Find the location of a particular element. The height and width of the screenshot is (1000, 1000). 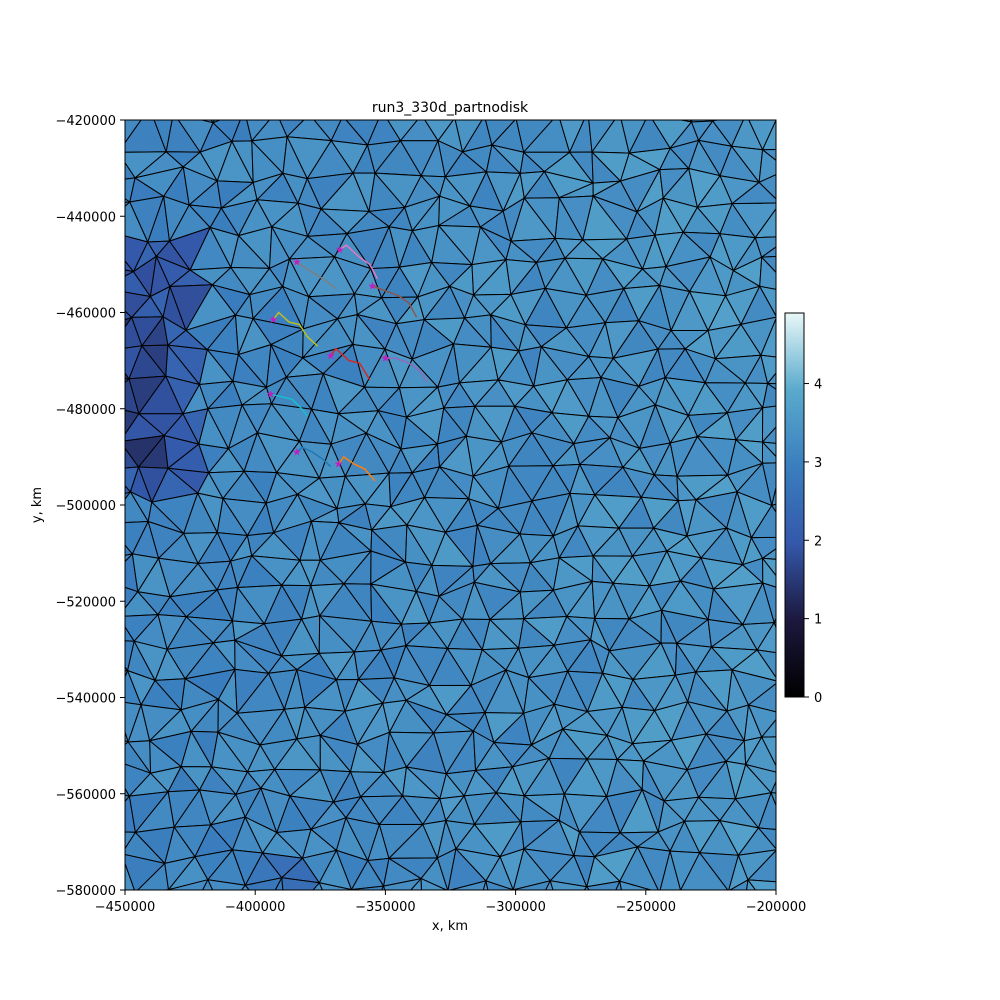

x-tick-label: −450000 is located at coordinates (125, 907).